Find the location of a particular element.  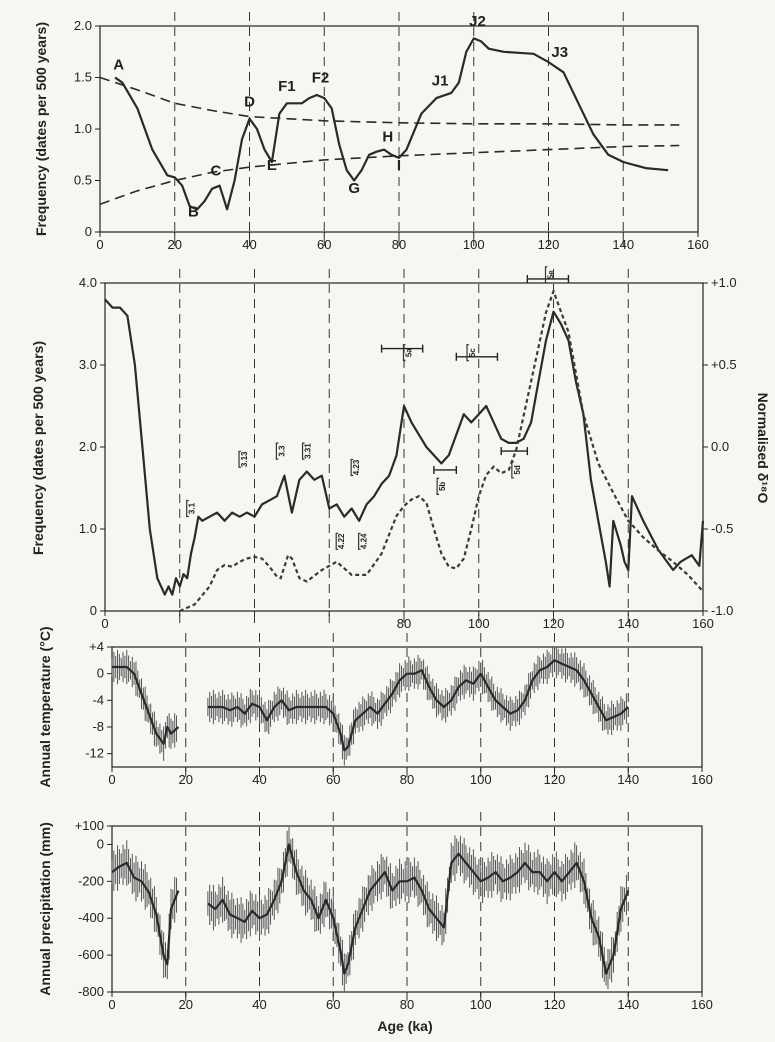

point-label: C is located at coordinates (215, 170).